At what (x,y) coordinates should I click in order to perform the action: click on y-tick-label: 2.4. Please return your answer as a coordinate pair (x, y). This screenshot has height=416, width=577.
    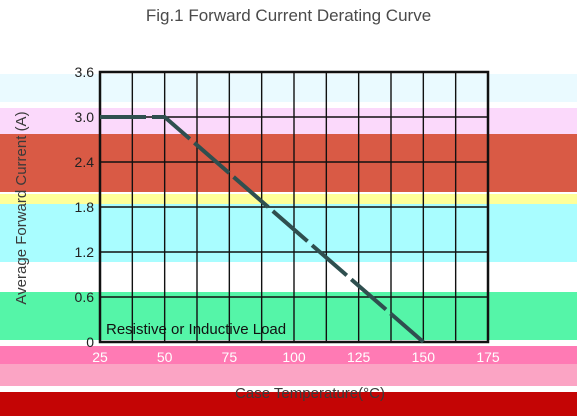
    Looking at the image, I should click on (85, 162).